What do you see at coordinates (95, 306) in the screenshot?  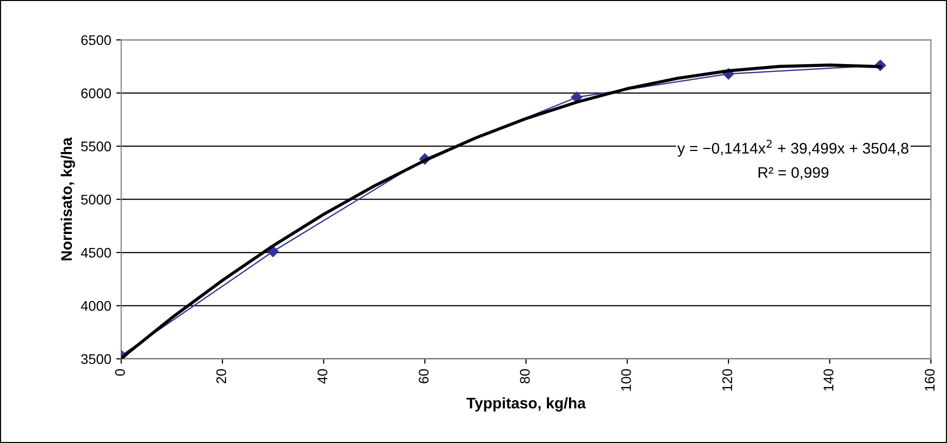 I see `y-tick-label: 4000` at bounding box center [95, 306].